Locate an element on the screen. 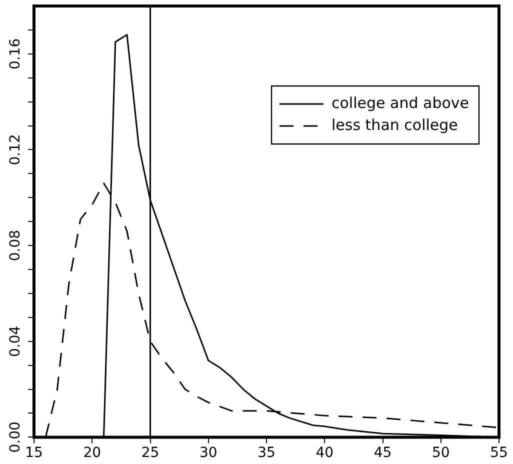  x-tick-label: 45 is located at coordinates (383, 453).